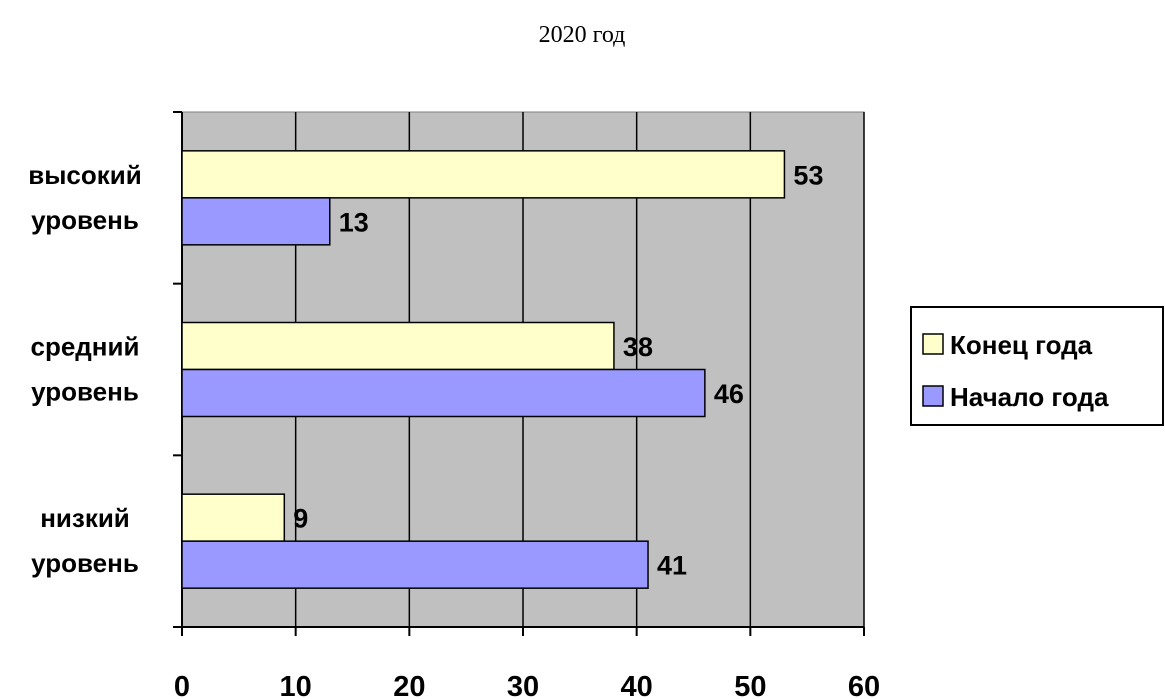 Image resolution: width=1165 pixels, height=699 pixels. I want to click on legend: Конец года Начало года, so click(1037, 366).